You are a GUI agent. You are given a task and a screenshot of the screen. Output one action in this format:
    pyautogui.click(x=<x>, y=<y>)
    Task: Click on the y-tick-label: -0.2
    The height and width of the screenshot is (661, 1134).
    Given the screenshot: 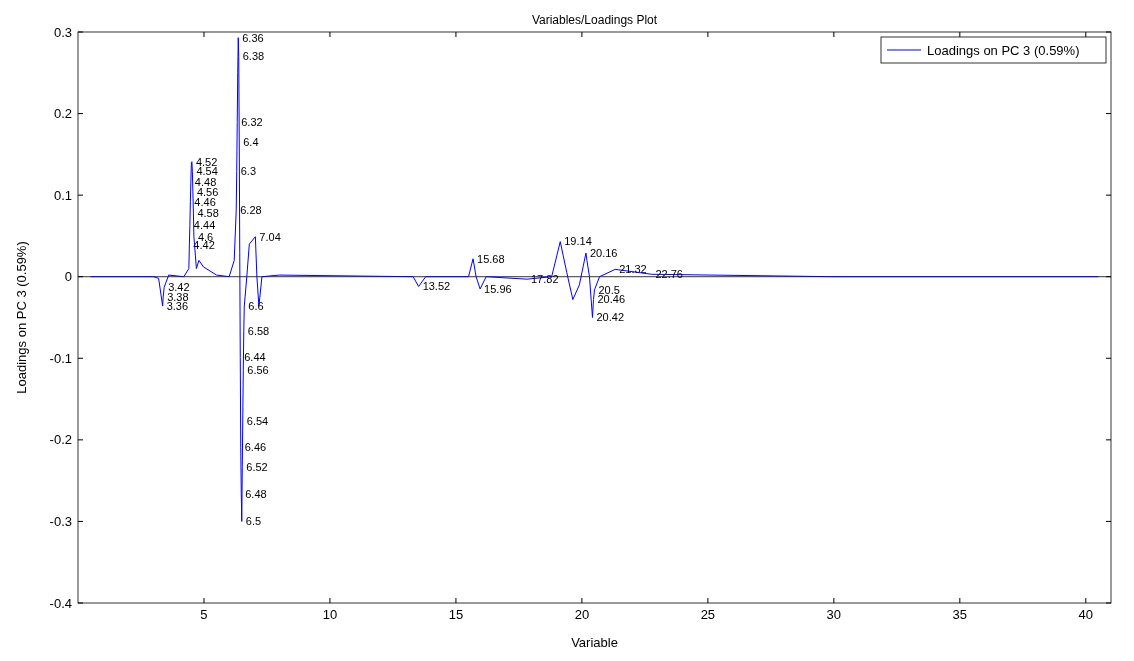 What is the action you would take?
    pyautogui.click(x=60, y=440)
    